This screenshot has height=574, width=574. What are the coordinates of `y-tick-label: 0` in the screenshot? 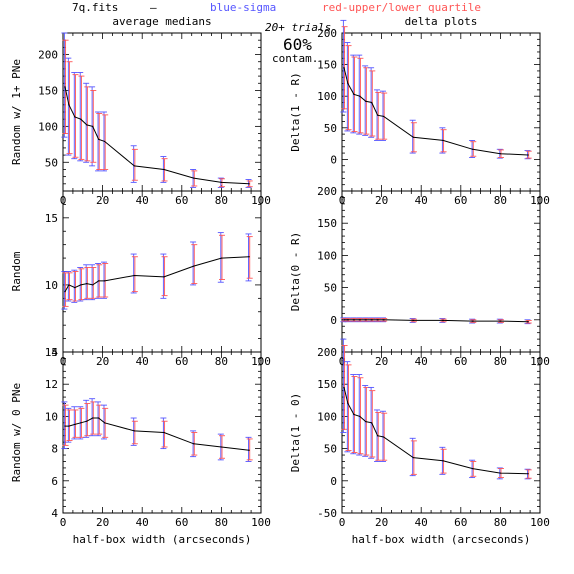 It's located at (333, 159).